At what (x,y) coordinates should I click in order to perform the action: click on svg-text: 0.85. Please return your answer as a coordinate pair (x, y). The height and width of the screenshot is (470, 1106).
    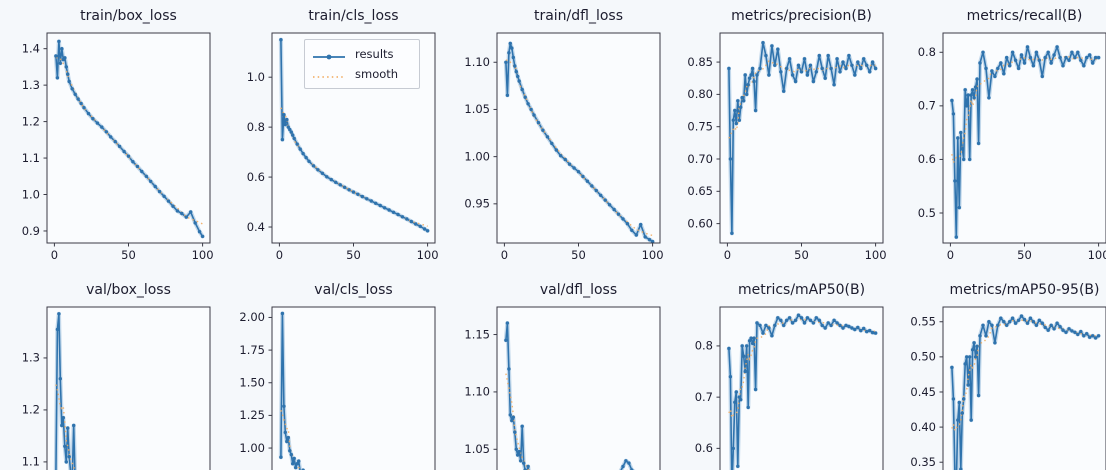
    Looking at the image, I should click on (700, 62).